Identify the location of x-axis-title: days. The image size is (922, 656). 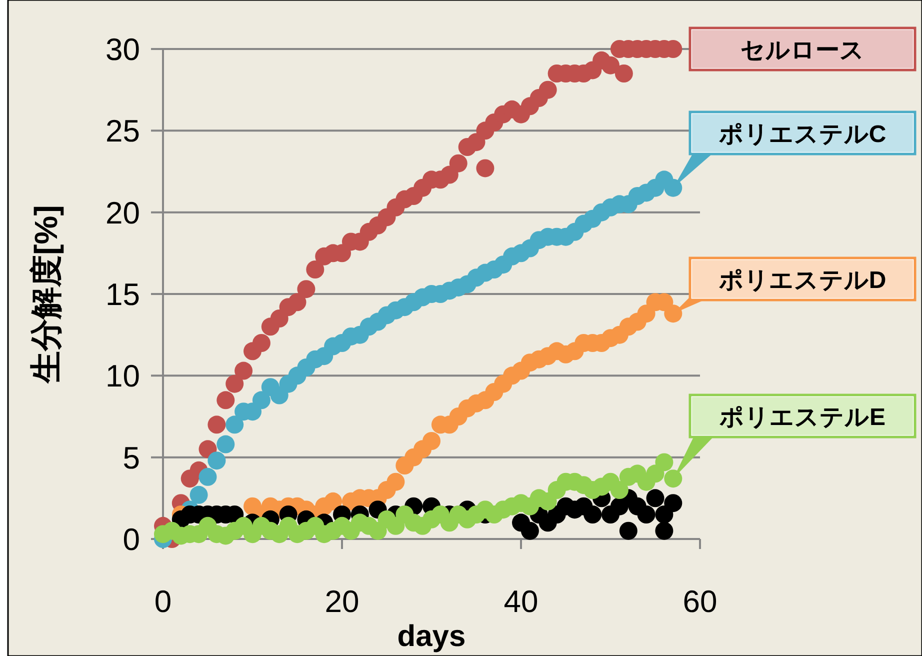
(431, 636).